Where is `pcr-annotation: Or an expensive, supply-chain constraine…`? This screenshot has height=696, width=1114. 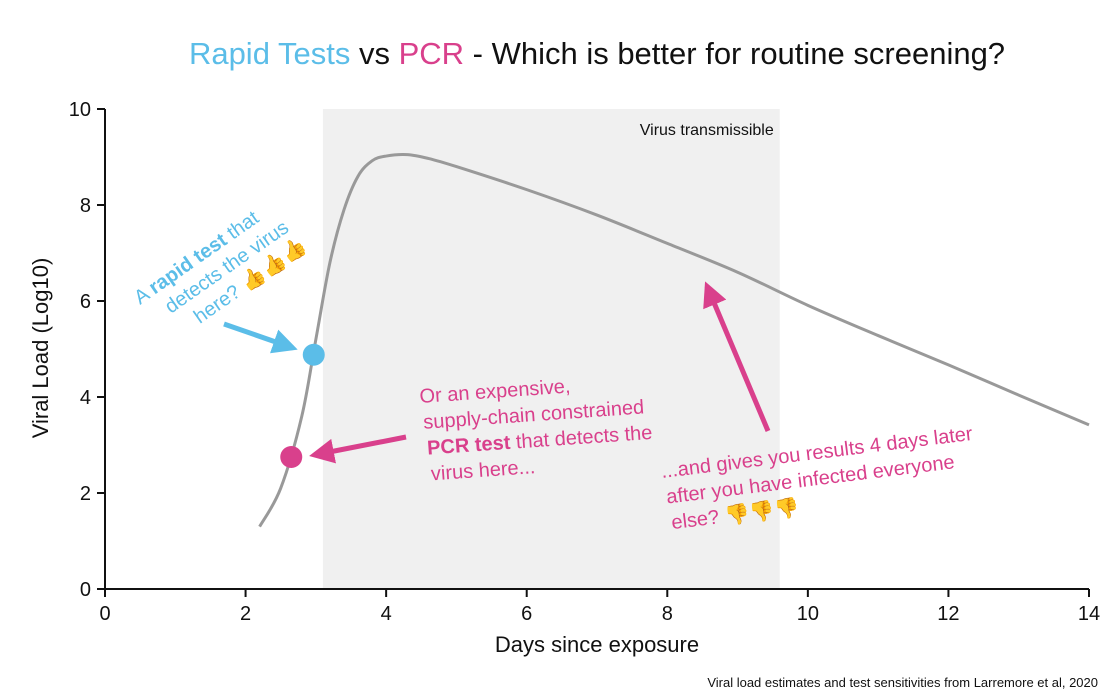 pcr-annotation: Or an expensive, supply-chain constraine… is located at coordinates (536, 430).